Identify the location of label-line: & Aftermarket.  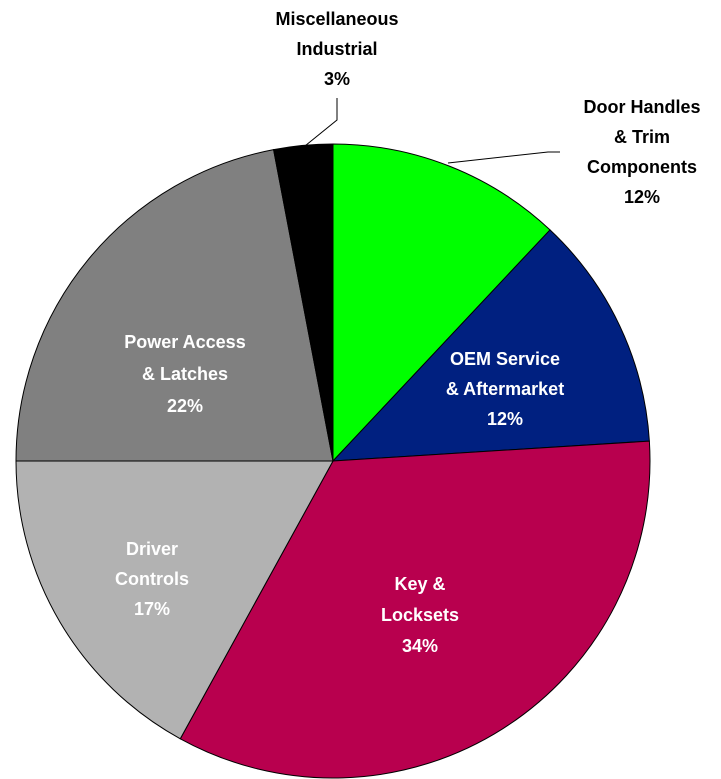
(505, 389).